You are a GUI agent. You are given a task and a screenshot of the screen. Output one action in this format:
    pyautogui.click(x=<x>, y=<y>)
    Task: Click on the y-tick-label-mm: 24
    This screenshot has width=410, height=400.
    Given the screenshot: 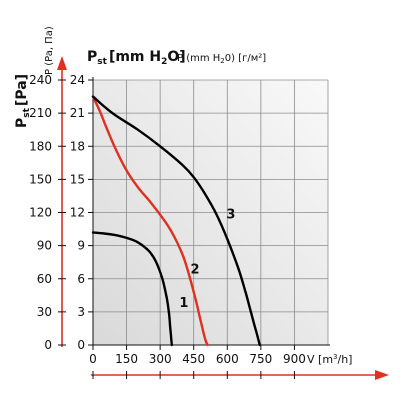 What is the action you would take?
    pyautogui.click(x=77, y=80)
    